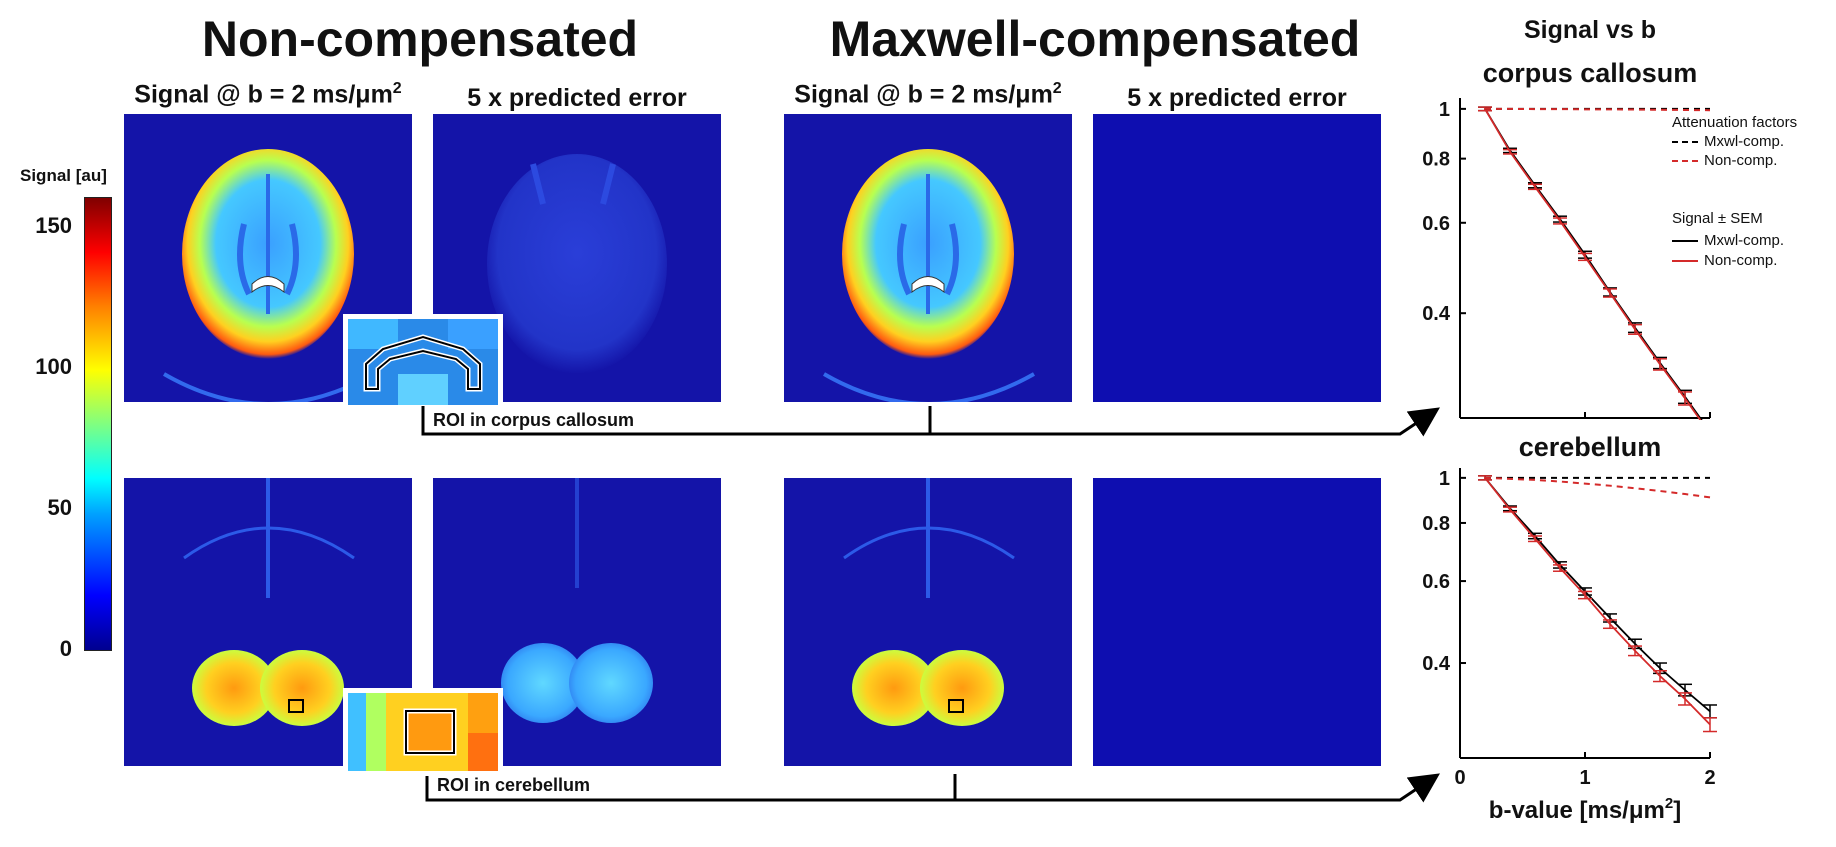  I want to click on roi-label-corpus: ROI in corpus callosum, so click(534, 420).